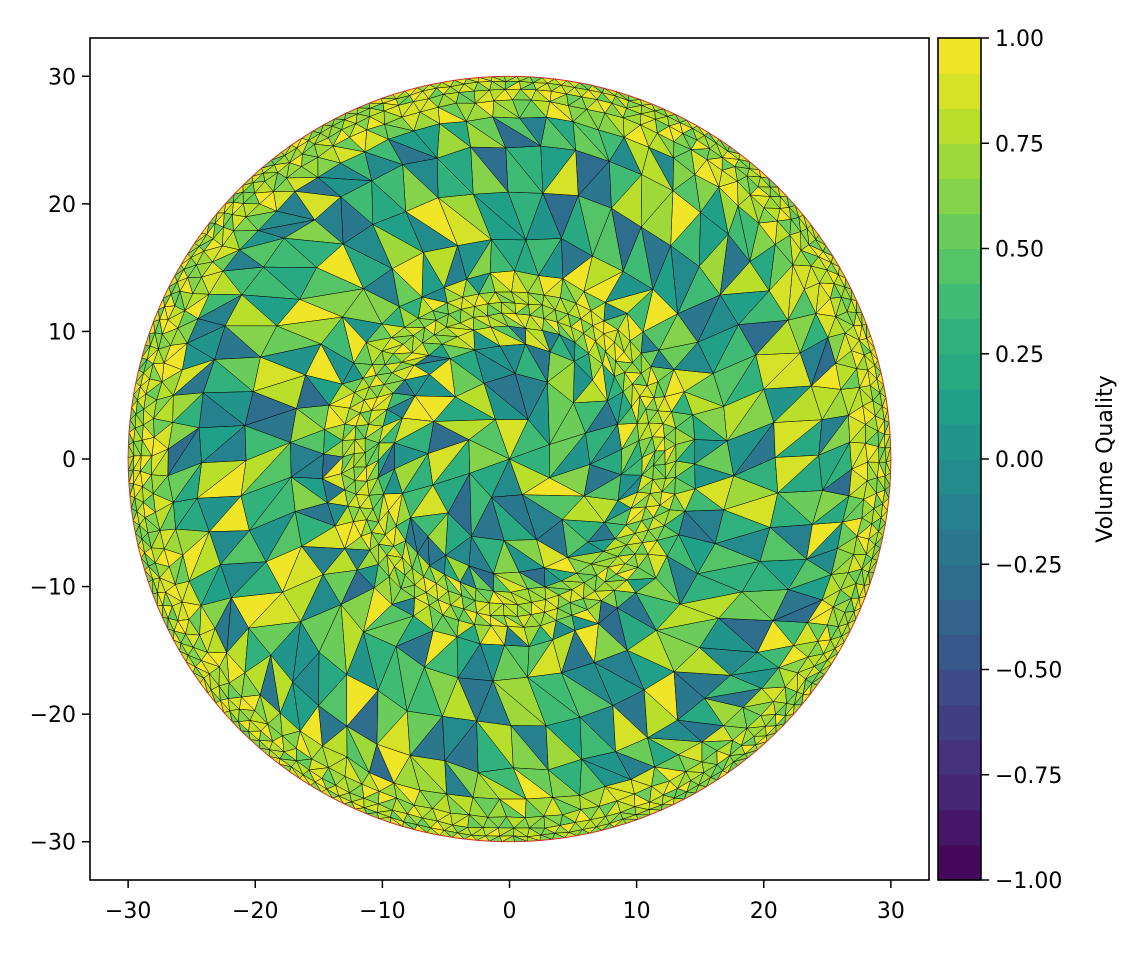 The width and height of the screenshot is (1136, 956). Describe the element at coordinates (764, 911) in the screenshot. I see `x-tick-label: 20` at that location.